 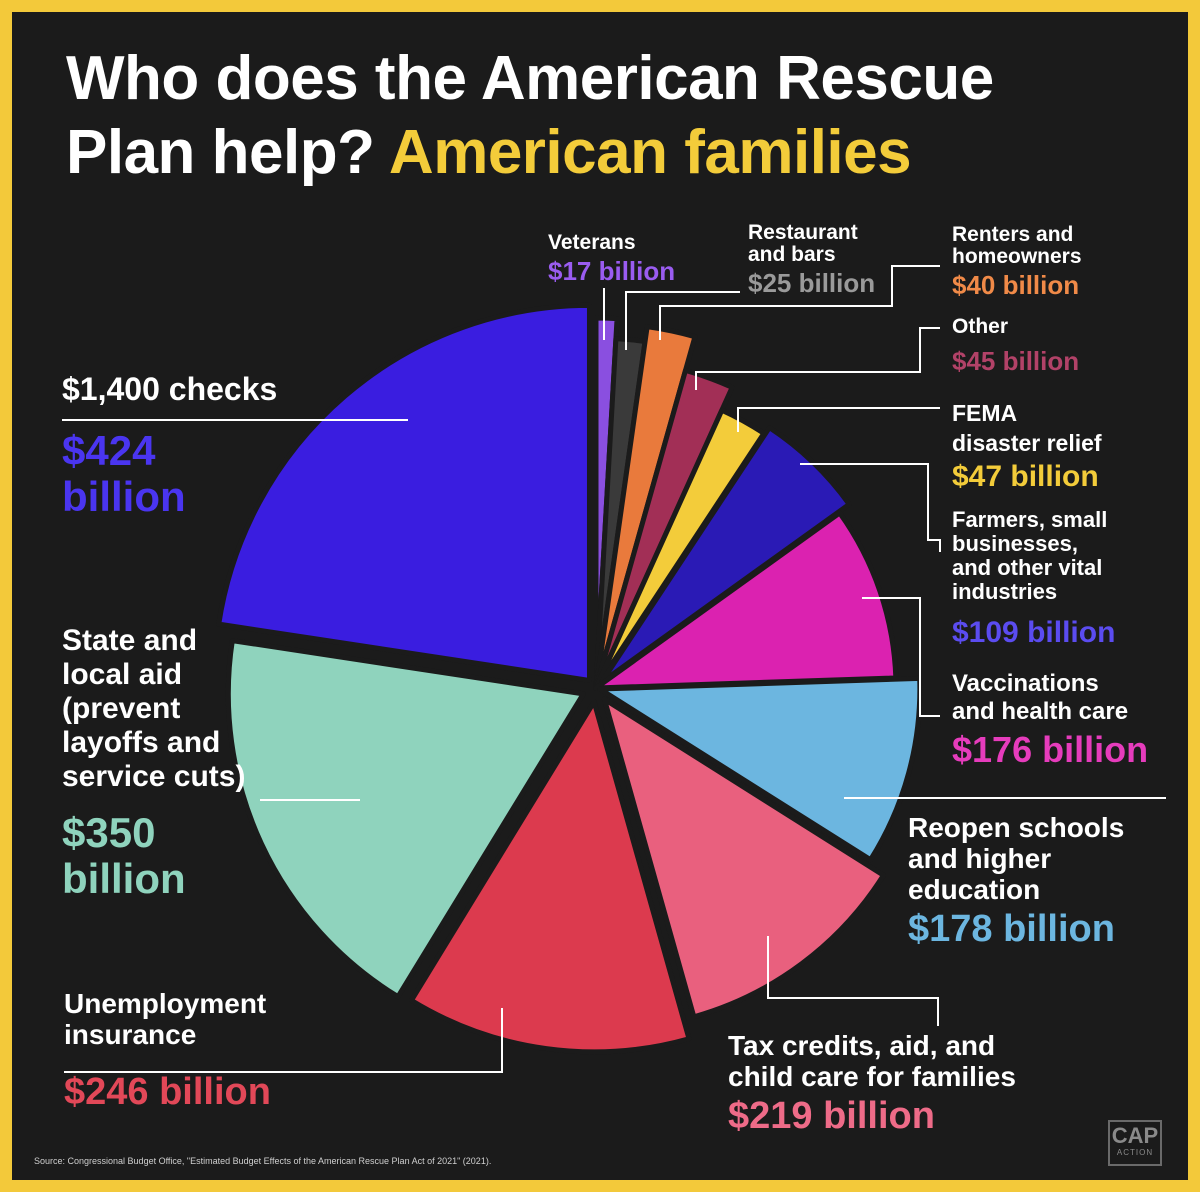 I want to click on leader-line-farmers, so click(x=870, y=507).